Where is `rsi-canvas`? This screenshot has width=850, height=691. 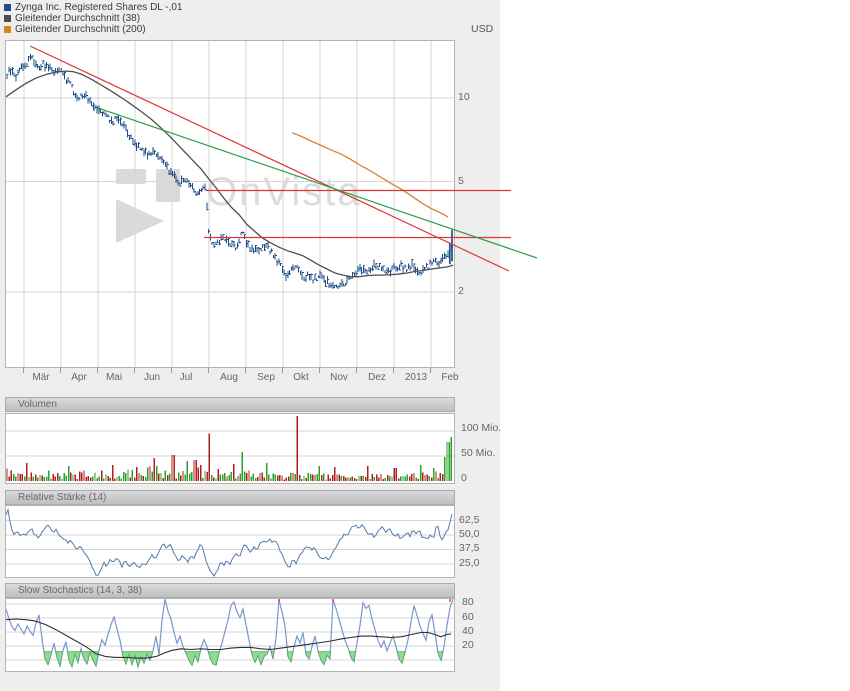 rsi-canvas is located at coordinates (230, 542).